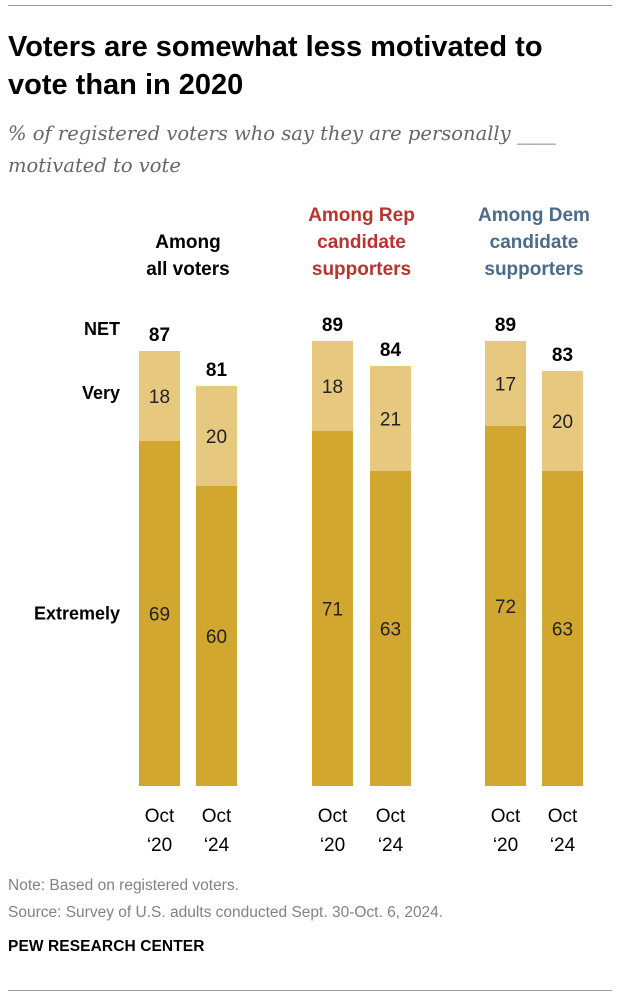 This screenshot has width=620, height=996. What do you see at coordinates (533, 269) in the screenshot?
I see `group-label-3-line-3: supporters` at bounding box center [533, 269].